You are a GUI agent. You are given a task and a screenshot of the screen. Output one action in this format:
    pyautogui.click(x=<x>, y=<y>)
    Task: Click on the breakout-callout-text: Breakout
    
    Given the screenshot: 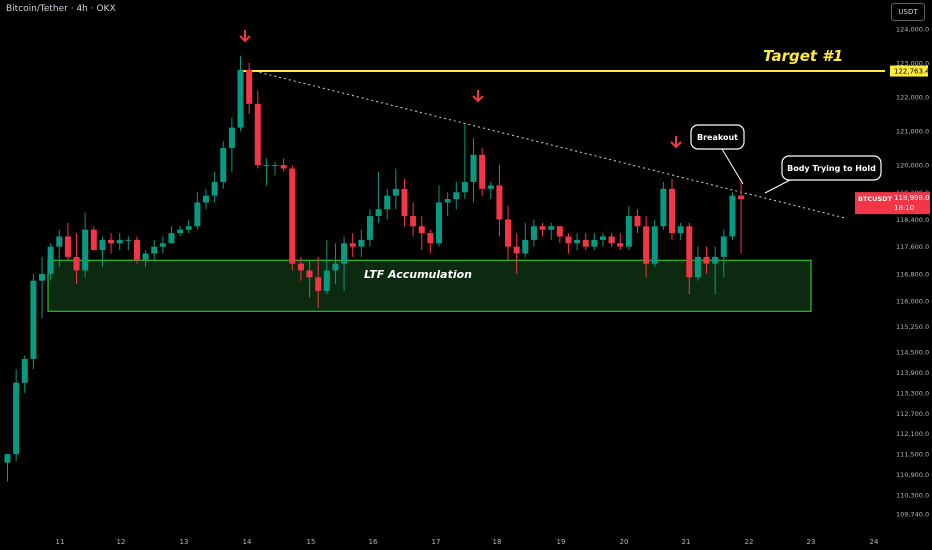 What is the action you would take?
    pyautogui.click(x=717, y=137)
    